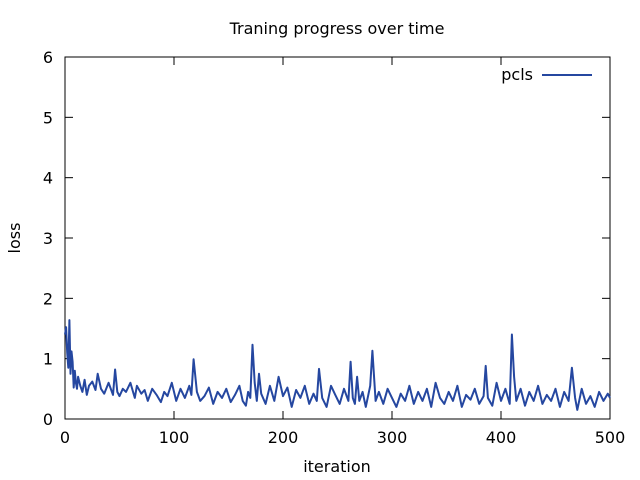 Image resolution: width=640 pixels, height=480 pixels. Describe the element at coordinates (610, 437) in the screenshot. I see `x-tick-label: 500` at that location.